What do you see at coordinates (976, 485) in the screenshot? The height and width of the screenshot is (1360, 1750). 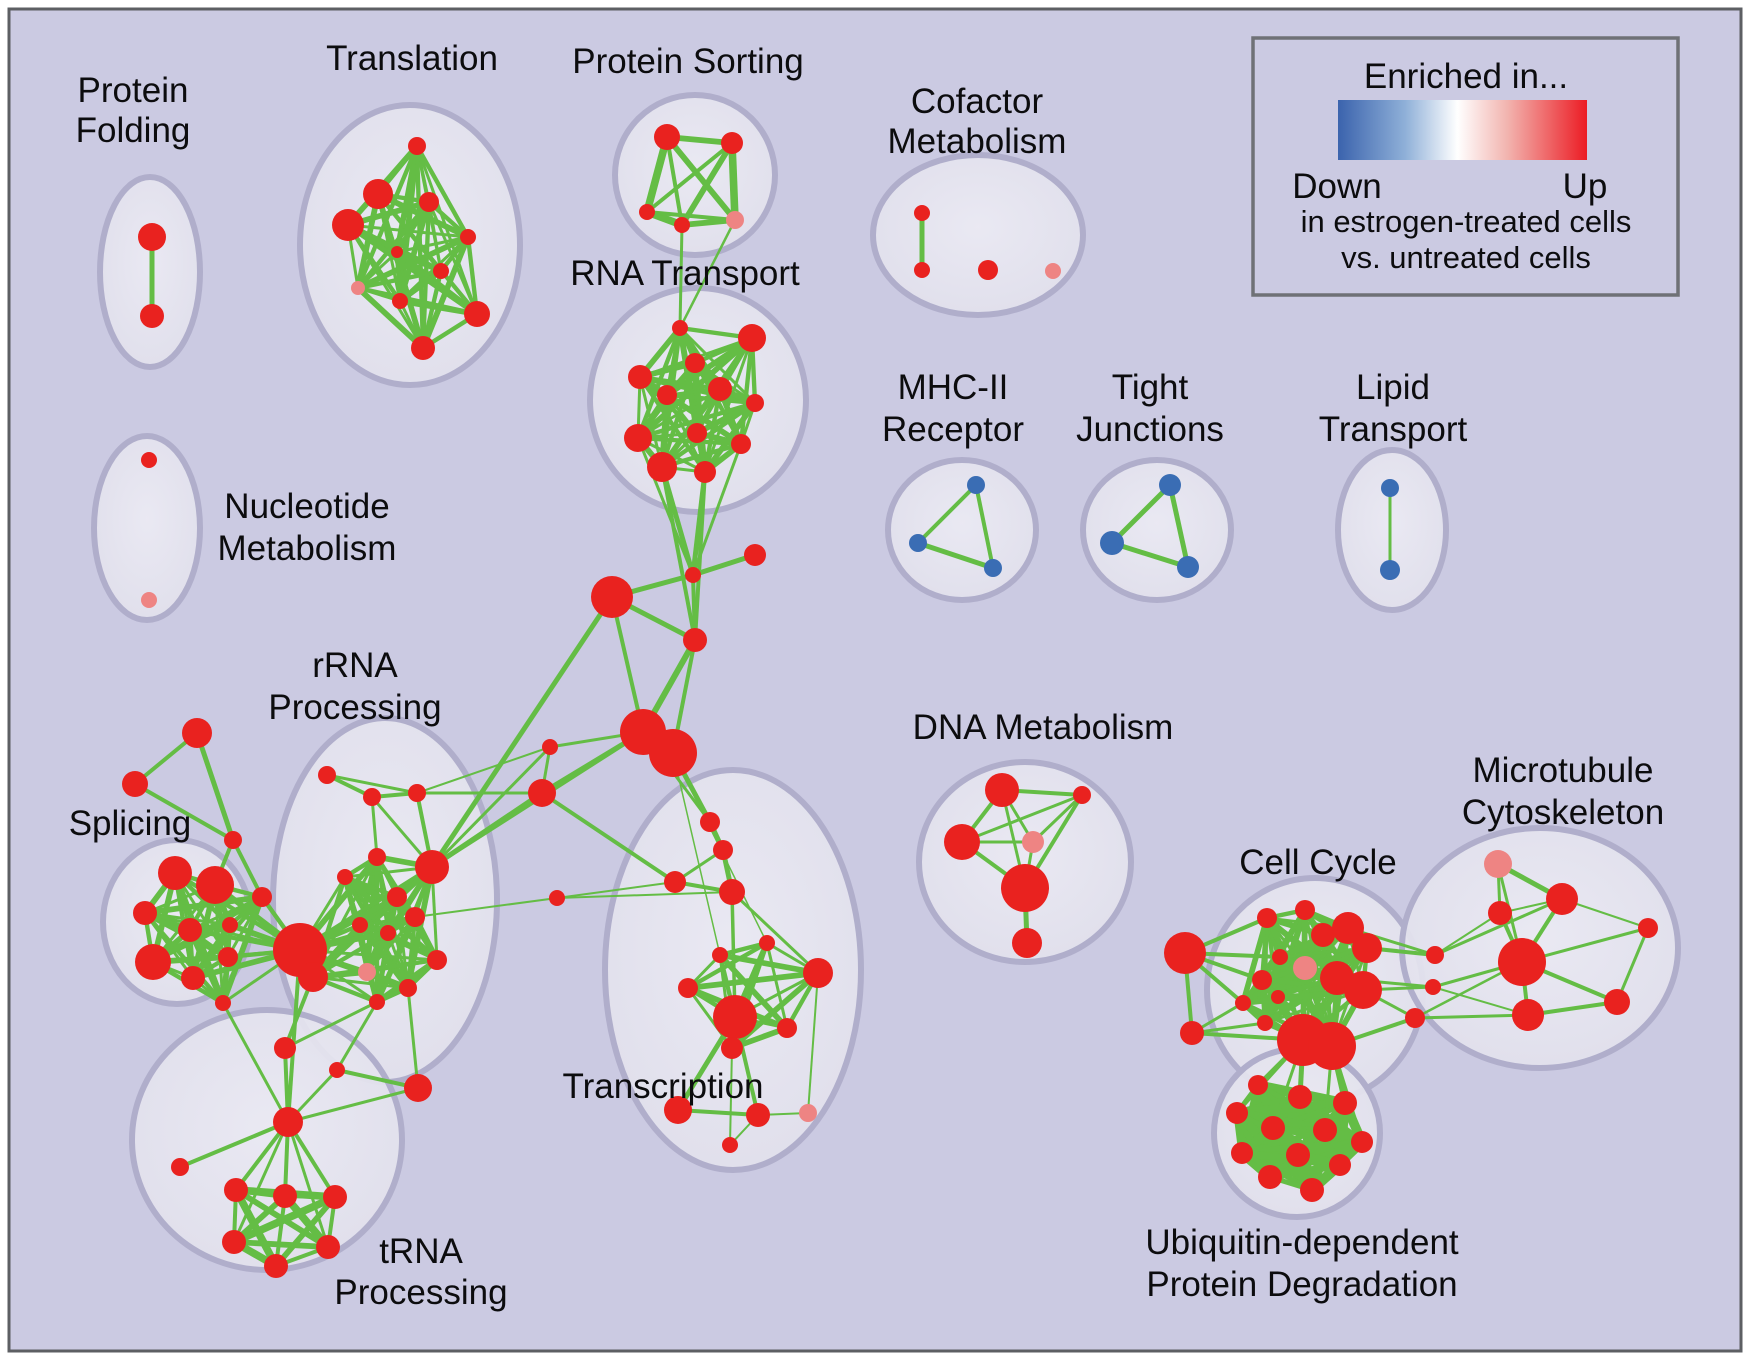 I see `network-node-M0` at bounding box center [976, 485].